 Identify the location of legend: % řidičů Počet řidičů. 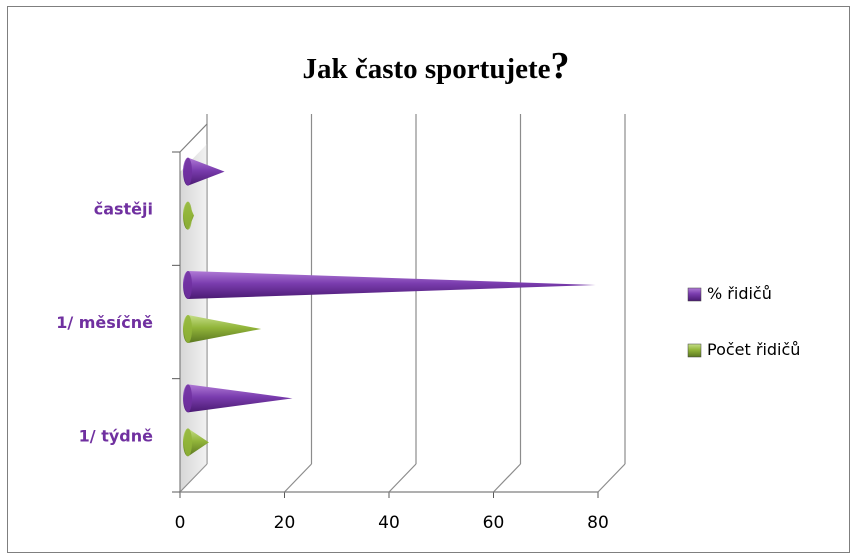
(743, 321).